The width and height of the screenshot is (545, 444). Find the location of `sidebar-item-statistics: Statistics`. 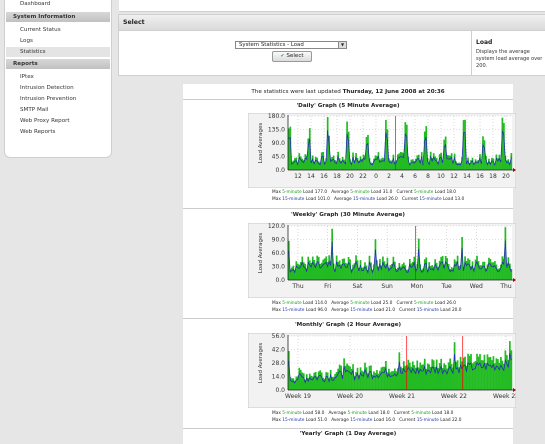

sidebar-item-statistics: Statistics is located at coordinates (33, 52).